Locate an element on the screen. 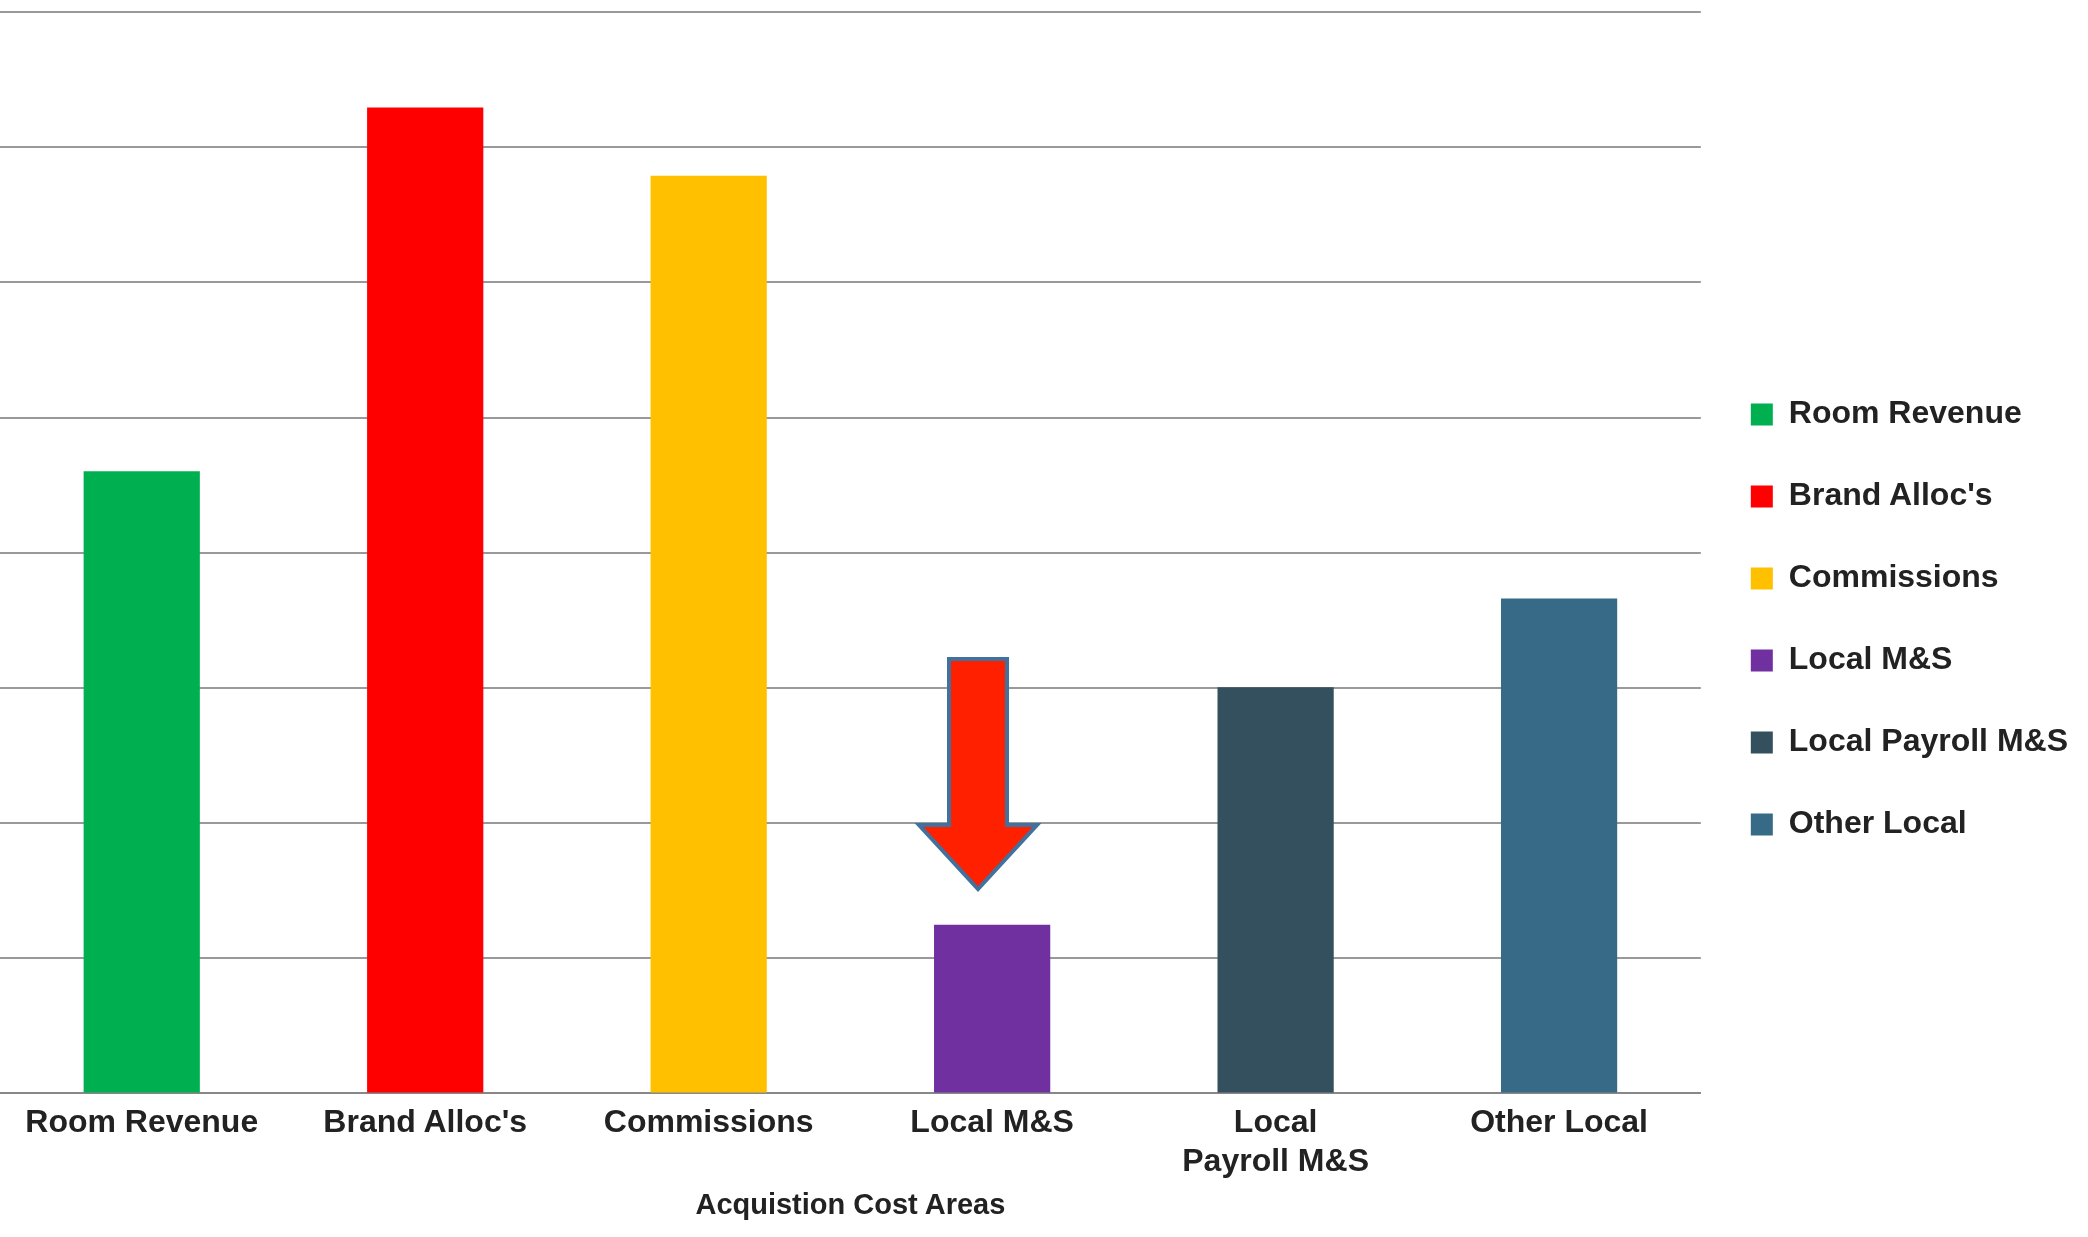 This screenshot has width=2088, height=1237. legend-label: Room Revenue is located at coordinates (1905, 412).